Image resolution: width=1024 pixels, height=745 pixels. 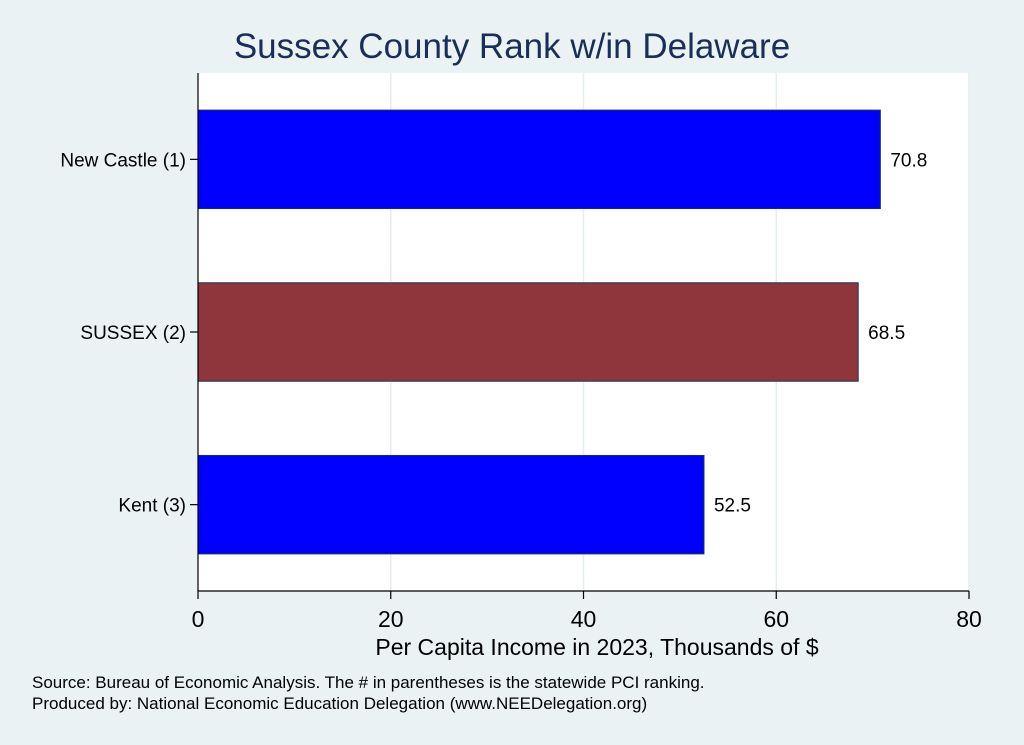 What do you see at coordinates (732, 506) in the screenshot?
I see `bar-value-label-3: 52.5` at bounding box center [732, 506].